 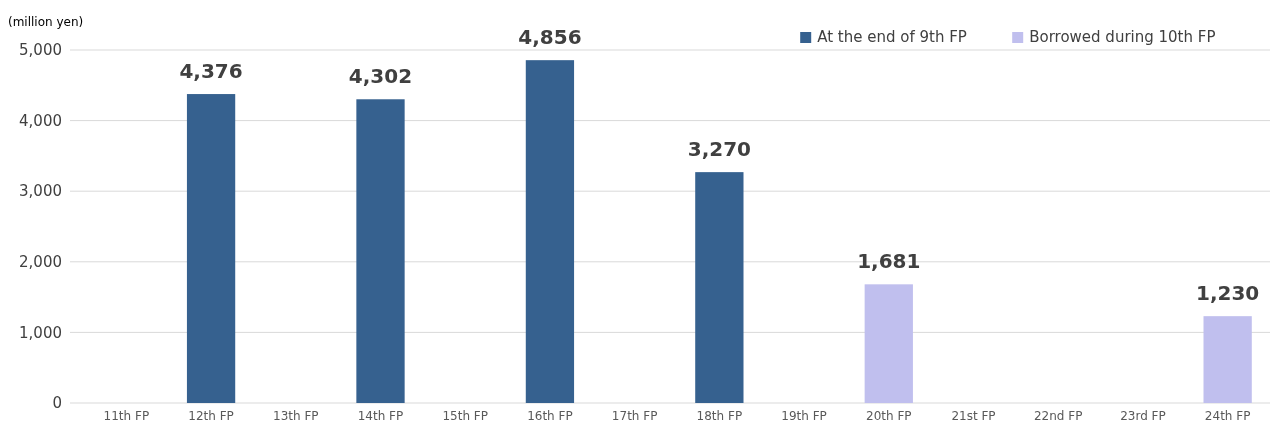 I want to click on y-tick-label: 3,000, so click(x=40, y=191).